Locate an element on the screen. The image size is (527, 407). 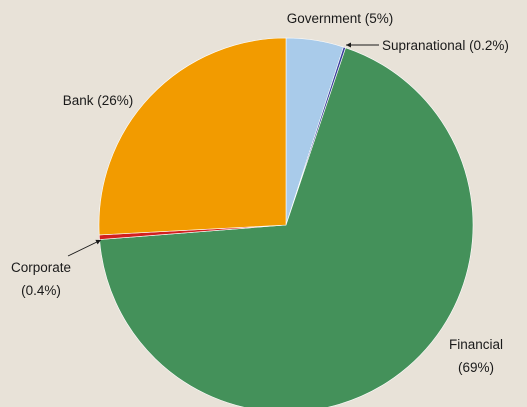
leader-line-corporate is located at coordinates (84, 248).